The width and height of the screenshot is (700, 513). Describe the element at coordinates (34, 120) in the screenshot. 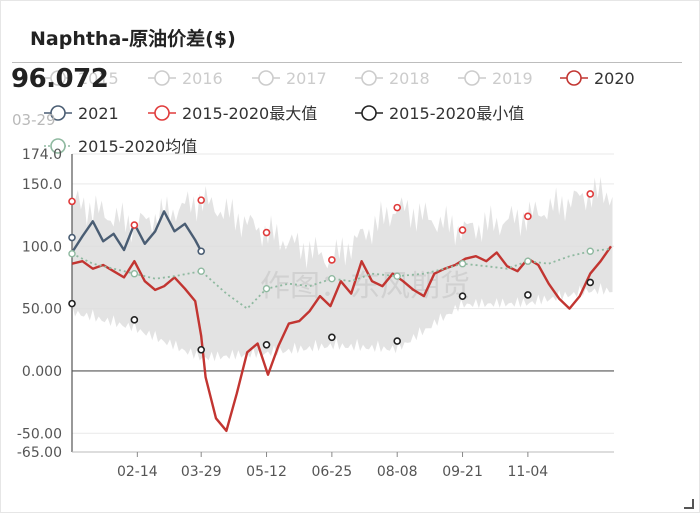

I see `hover-date: 03-29` at that location.